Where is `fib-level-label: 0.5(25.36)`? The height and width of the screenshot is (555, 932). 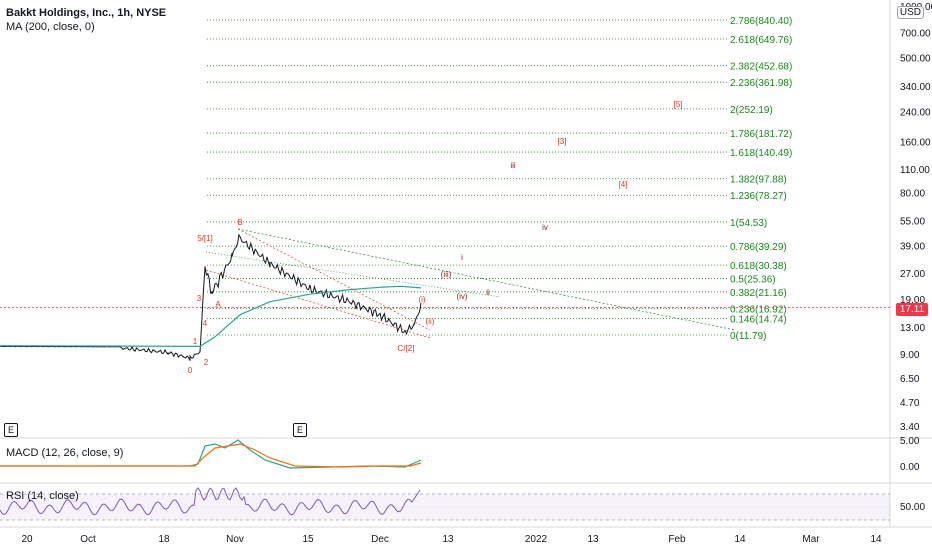 fib-level-label: 0.5(25.36) is located at coordinates (753, 279).